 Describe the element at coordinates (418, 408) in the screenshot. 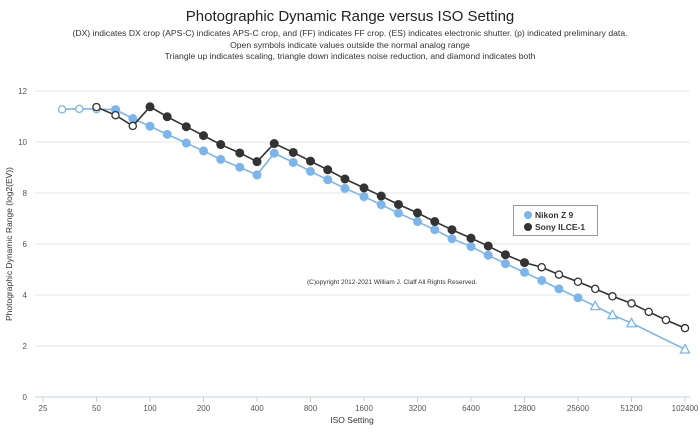

I see `x-tick-label: 3200` at that location.